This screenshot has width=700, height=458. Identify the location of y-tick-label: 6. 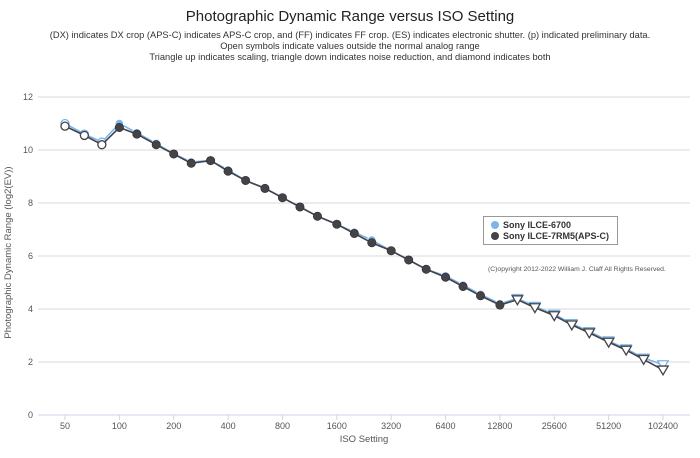
(30, 256).